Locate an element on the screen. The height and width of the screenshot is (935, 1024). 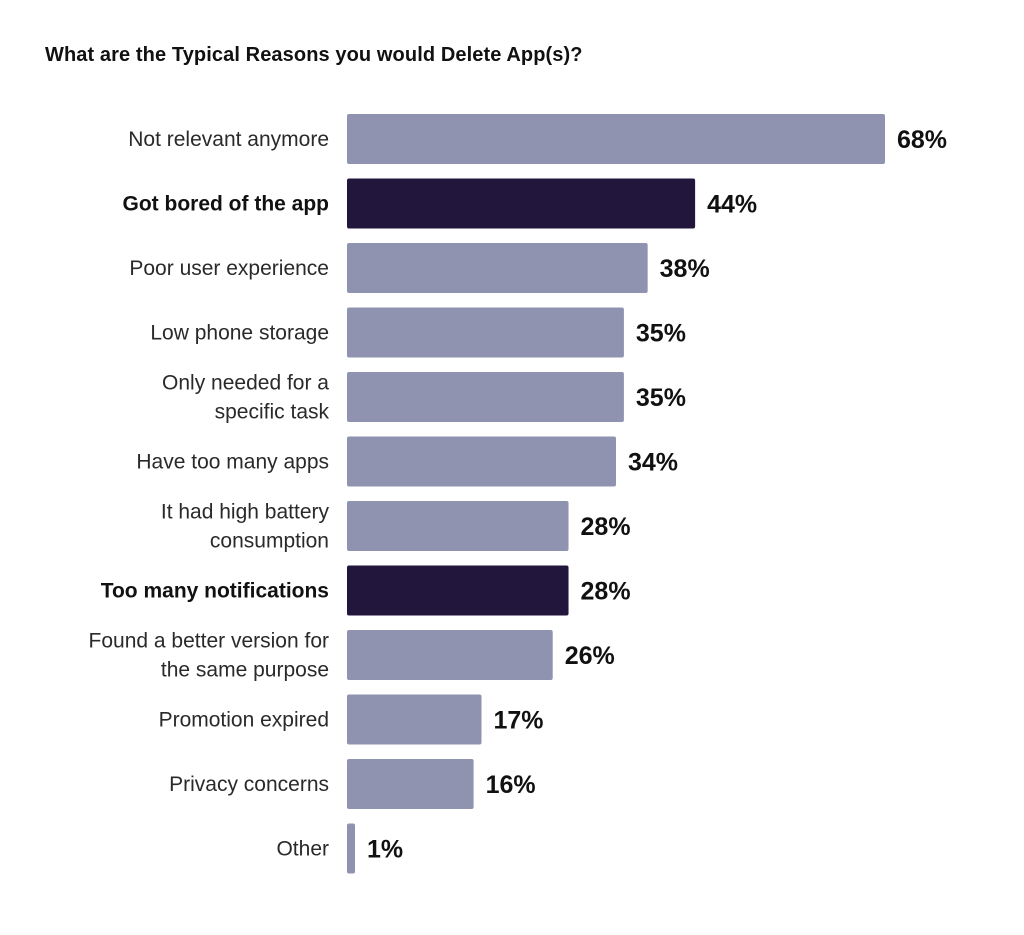
category-label-8-line-1: the same purpose is located at coordinates (245, 670).